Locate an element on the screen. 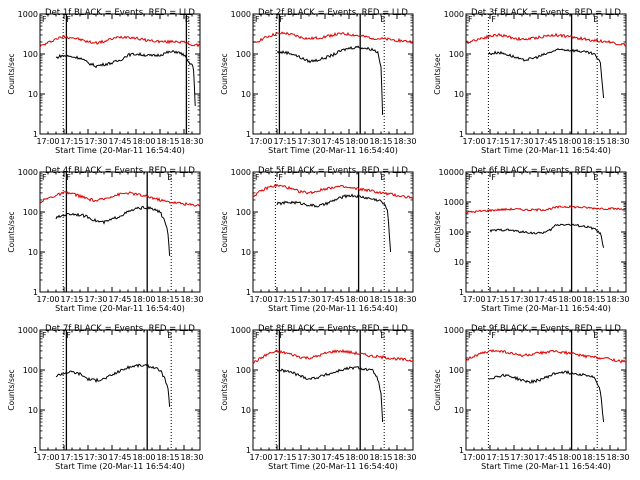 The height and width of the screenshot is (480, 640). chart-title: Det 8f BLACK = Events, RED = LLD is located at coordinates (333, 329).